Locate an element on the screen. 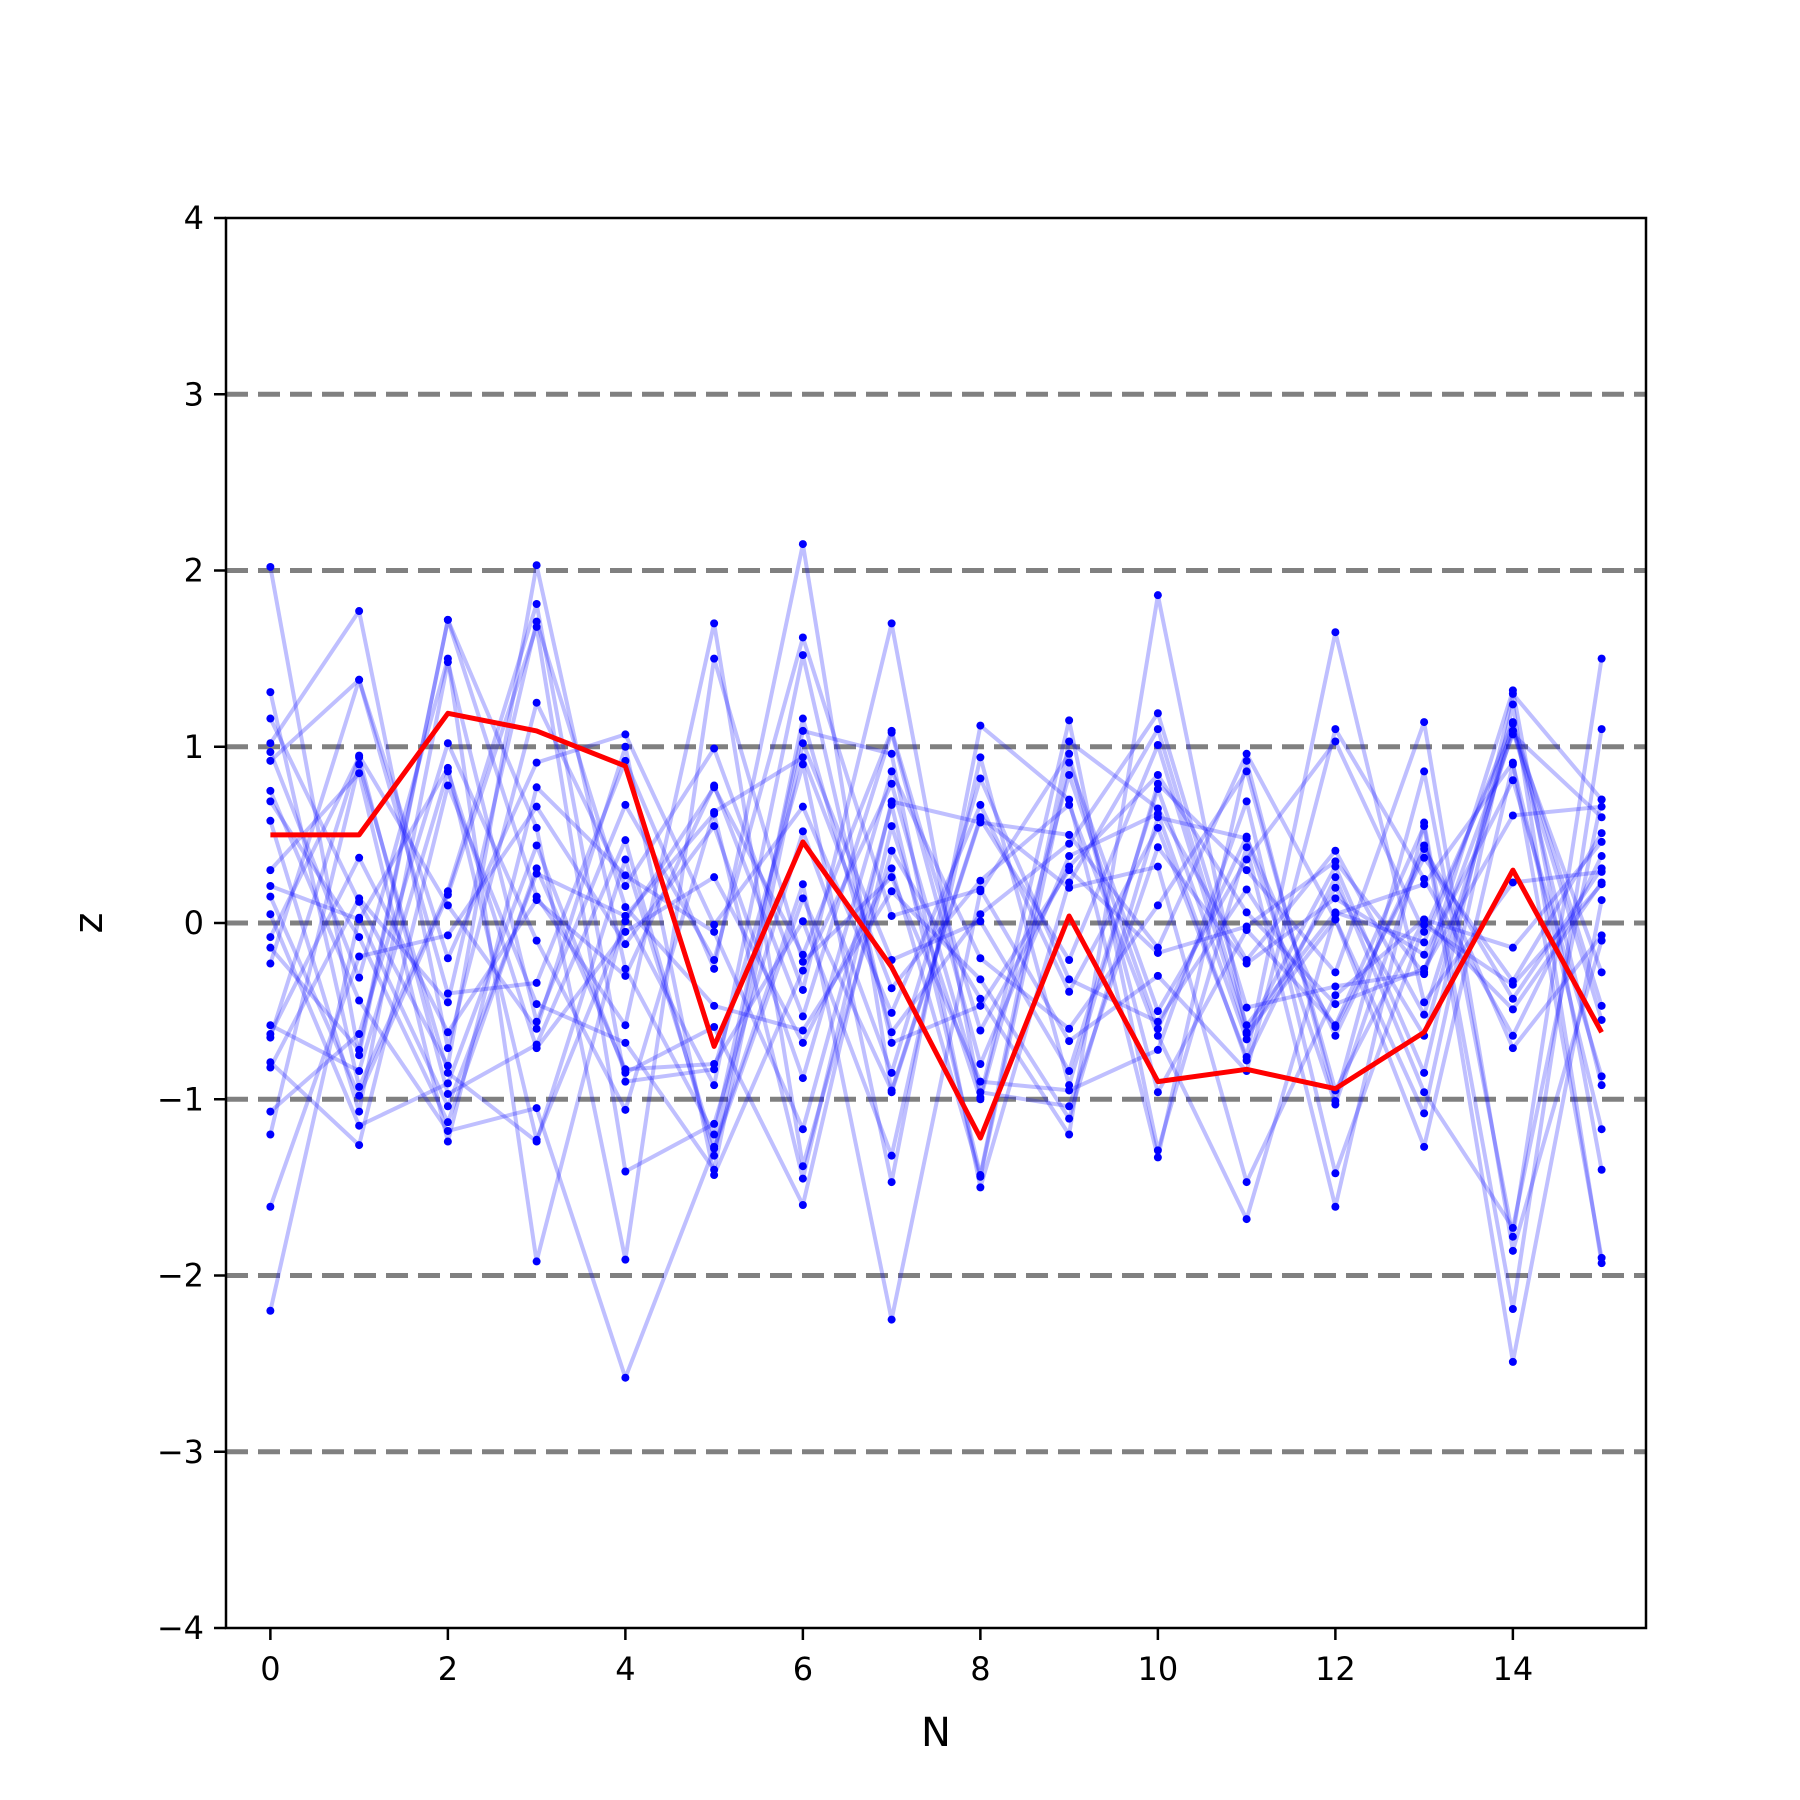  y-tick-label: −3 is located at coordinates (180, 1452).